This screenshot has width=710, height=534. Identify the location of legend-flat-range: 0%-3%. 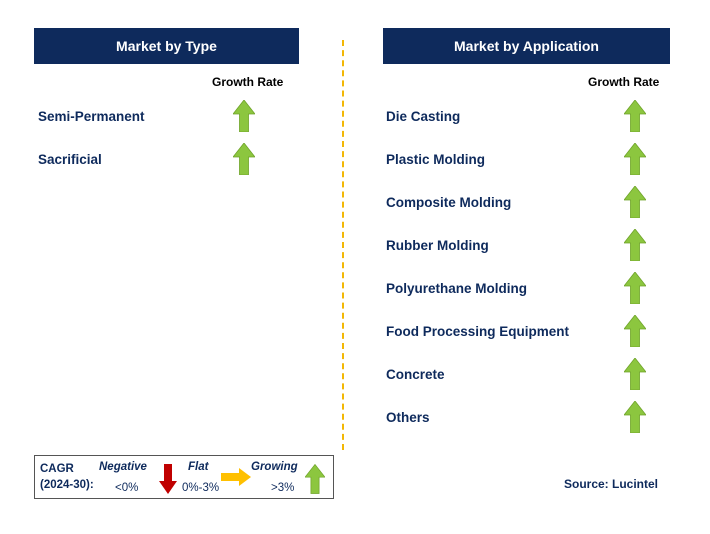
(201, 488).